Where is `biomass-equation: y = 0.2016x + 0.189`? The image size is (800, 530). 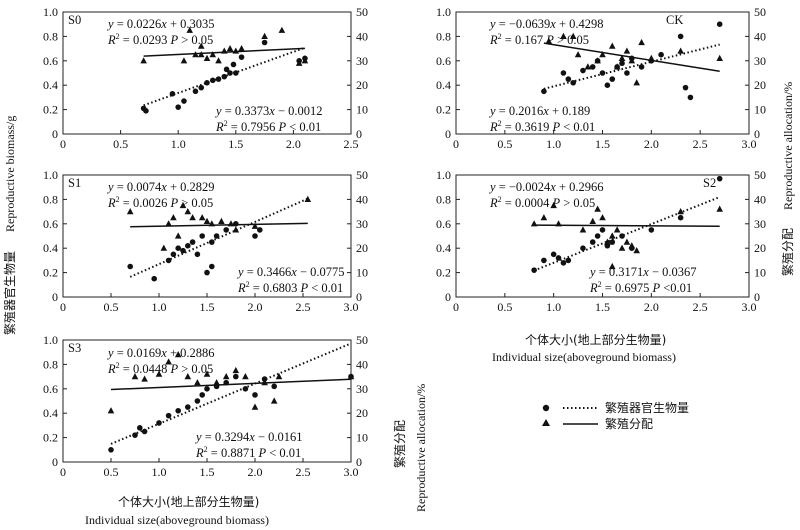 biomass-equation: y = 0.2016x + 0.189 is located at coordinates (539, 111).